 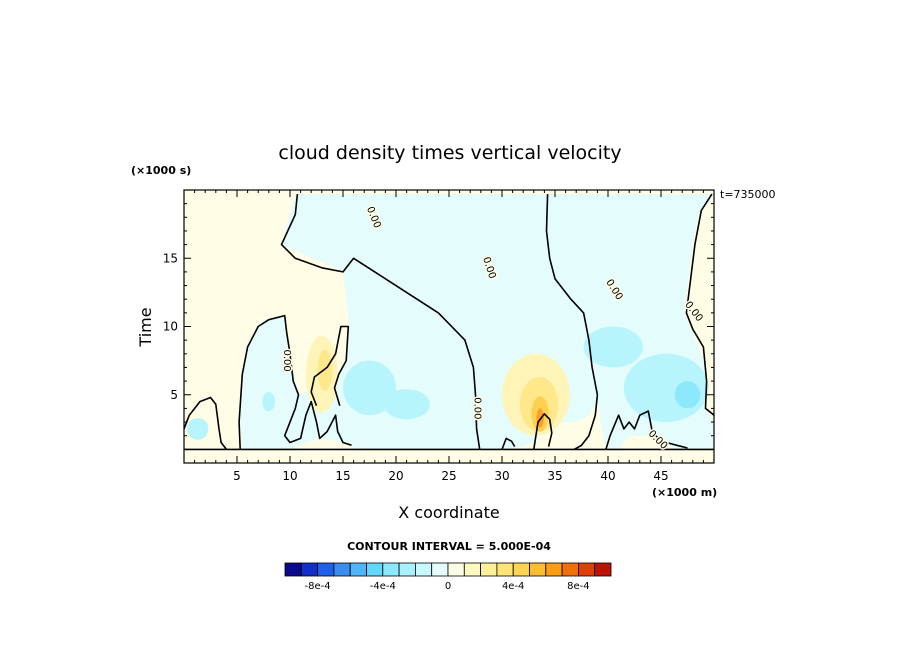 What do you see at coordinates (501, 476) in the screenshot?
I see `x-tick-label: 30` at bounding box center [501, 476].